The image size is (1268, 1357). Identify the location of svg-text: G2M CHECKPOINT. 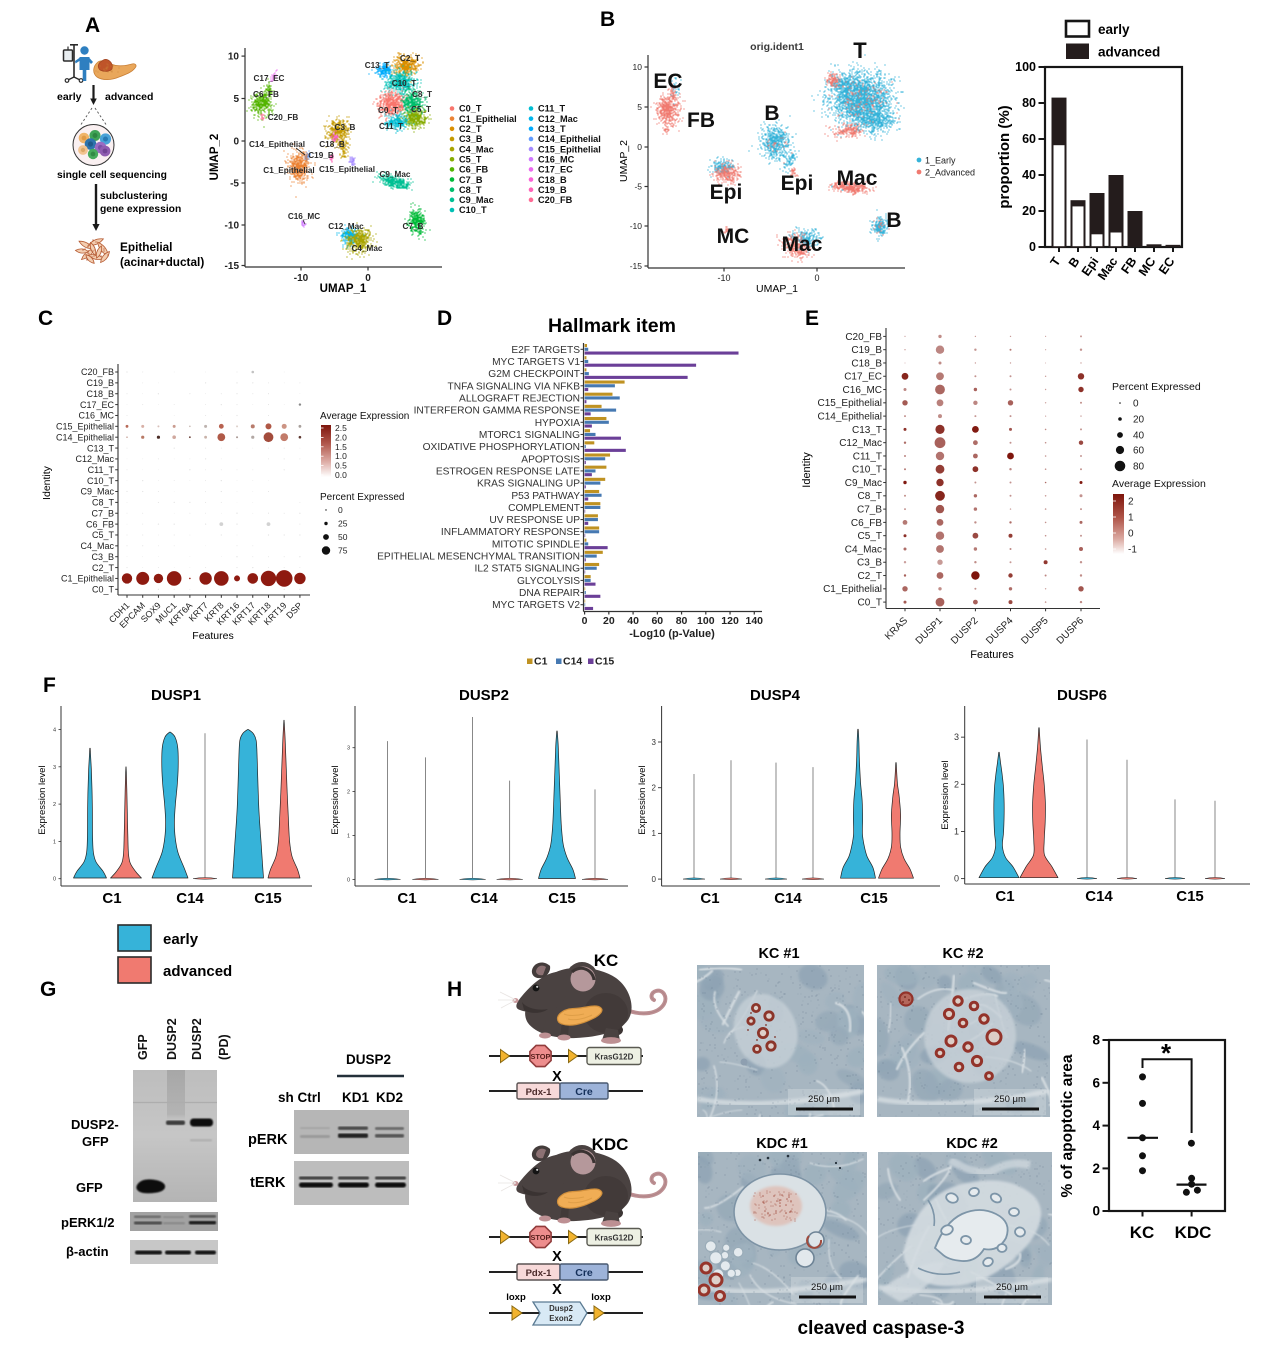
(534, 374).